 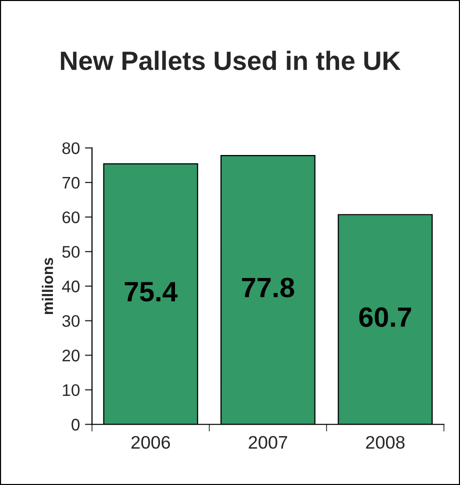 I want to click on data-label: 75.4, so click(x=151, y=292).